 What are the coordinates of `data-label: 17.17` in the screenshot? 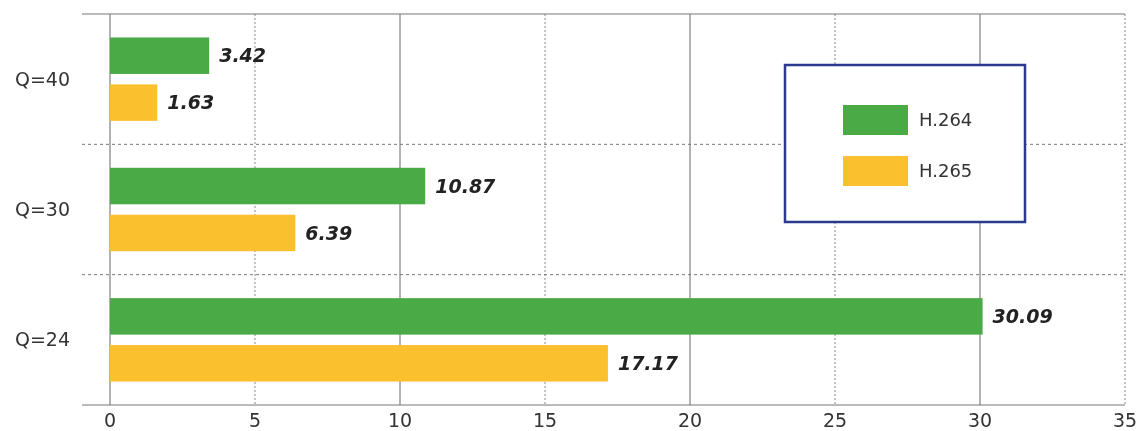 It's located at (648, 362).